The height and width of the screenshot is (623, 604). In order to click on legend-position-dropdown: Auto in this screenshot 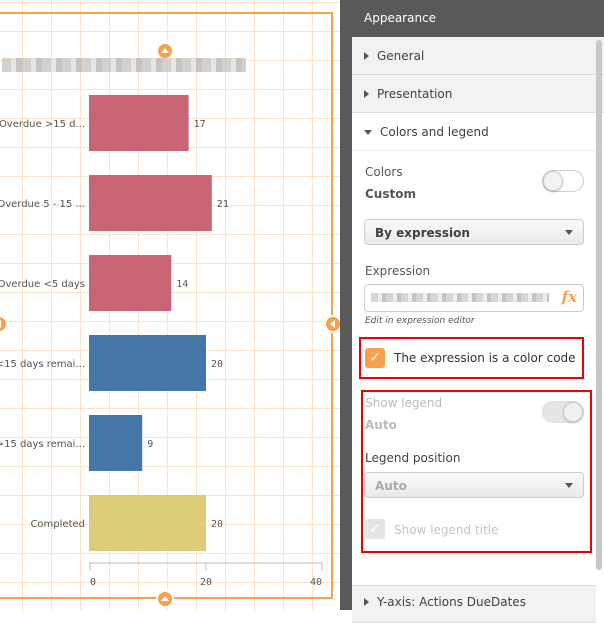, I will do `click(474, 485)`.